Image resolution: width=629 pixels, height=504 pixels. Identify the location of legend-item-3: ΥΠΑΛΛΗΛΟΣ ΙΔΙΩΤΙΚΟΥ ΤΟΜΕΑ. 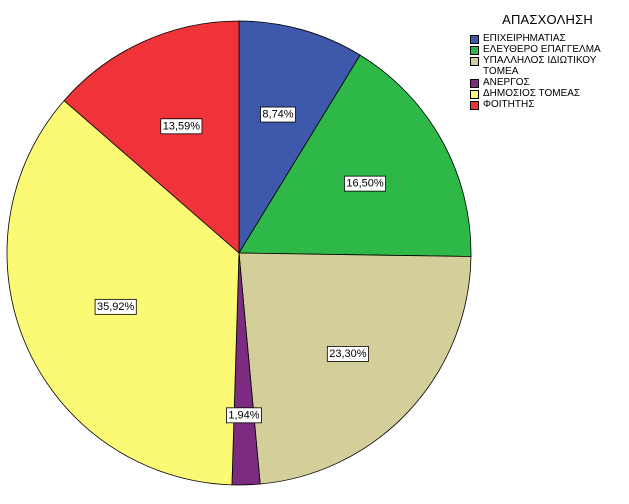
(547, 66).